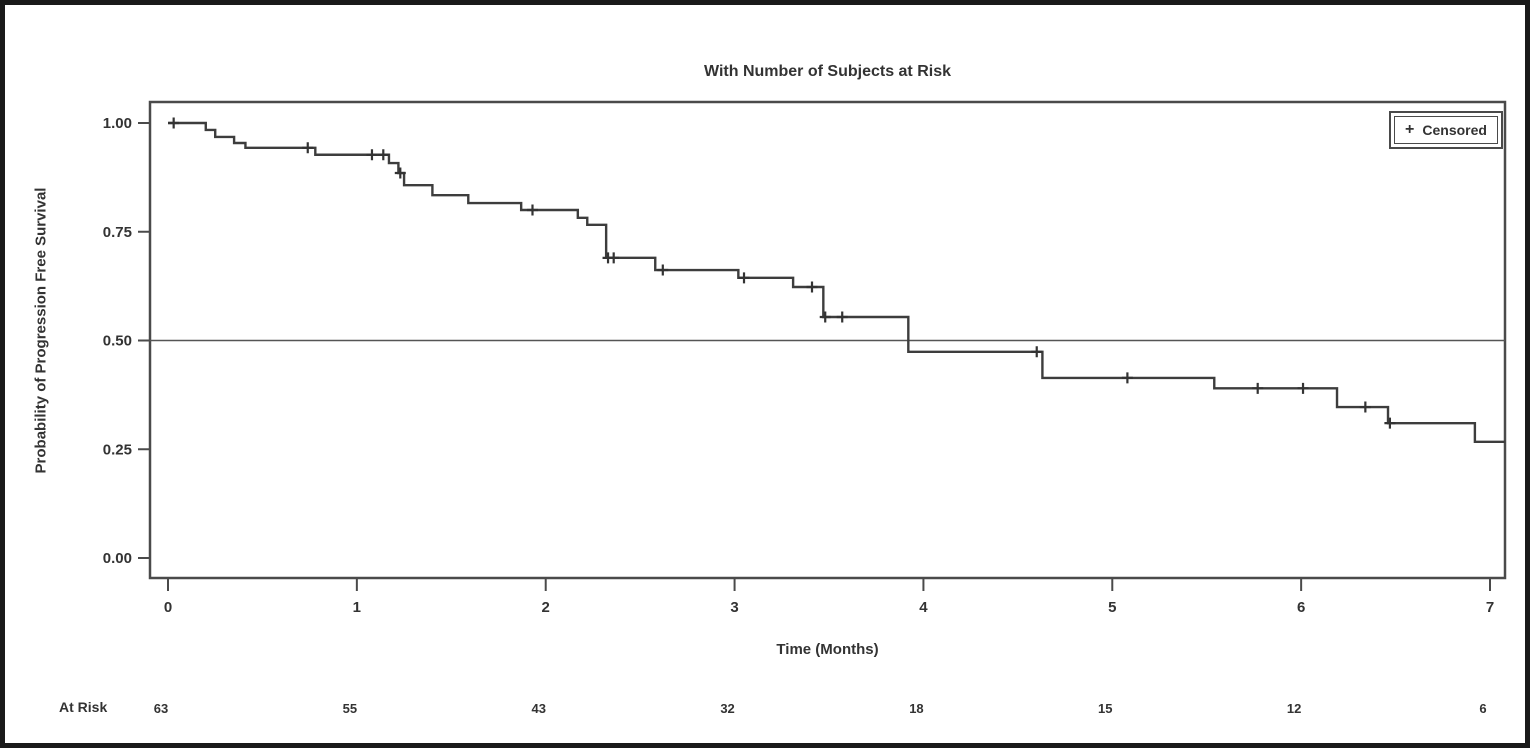 This screenshot has height=748, width=1530. Describe the element at coordinates (357, 607) in the screenshot. I see `x-tick-label: 1` at that location.